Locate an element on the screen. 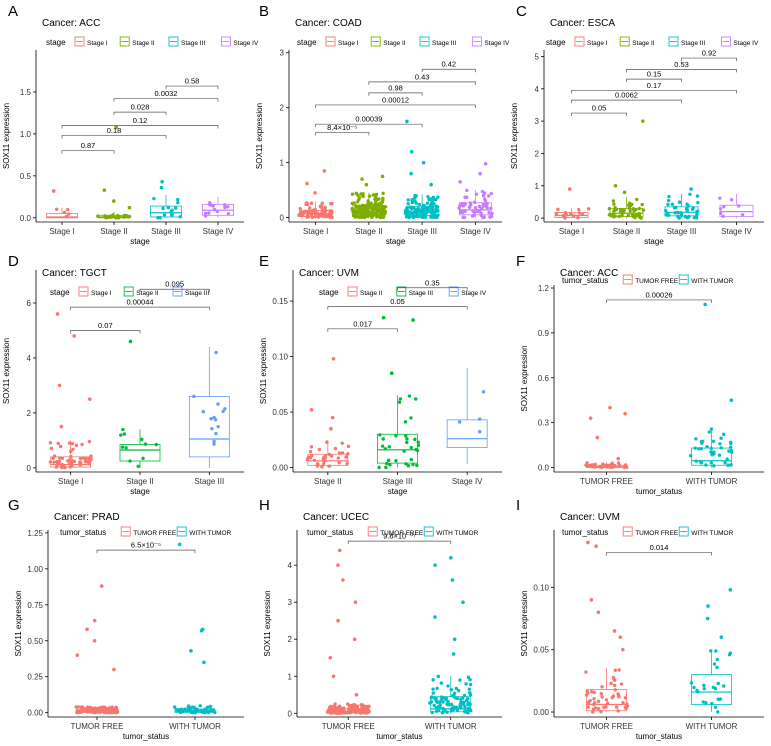  x-tick-label: TUMOR FREE is located at coordinates (348, 726).